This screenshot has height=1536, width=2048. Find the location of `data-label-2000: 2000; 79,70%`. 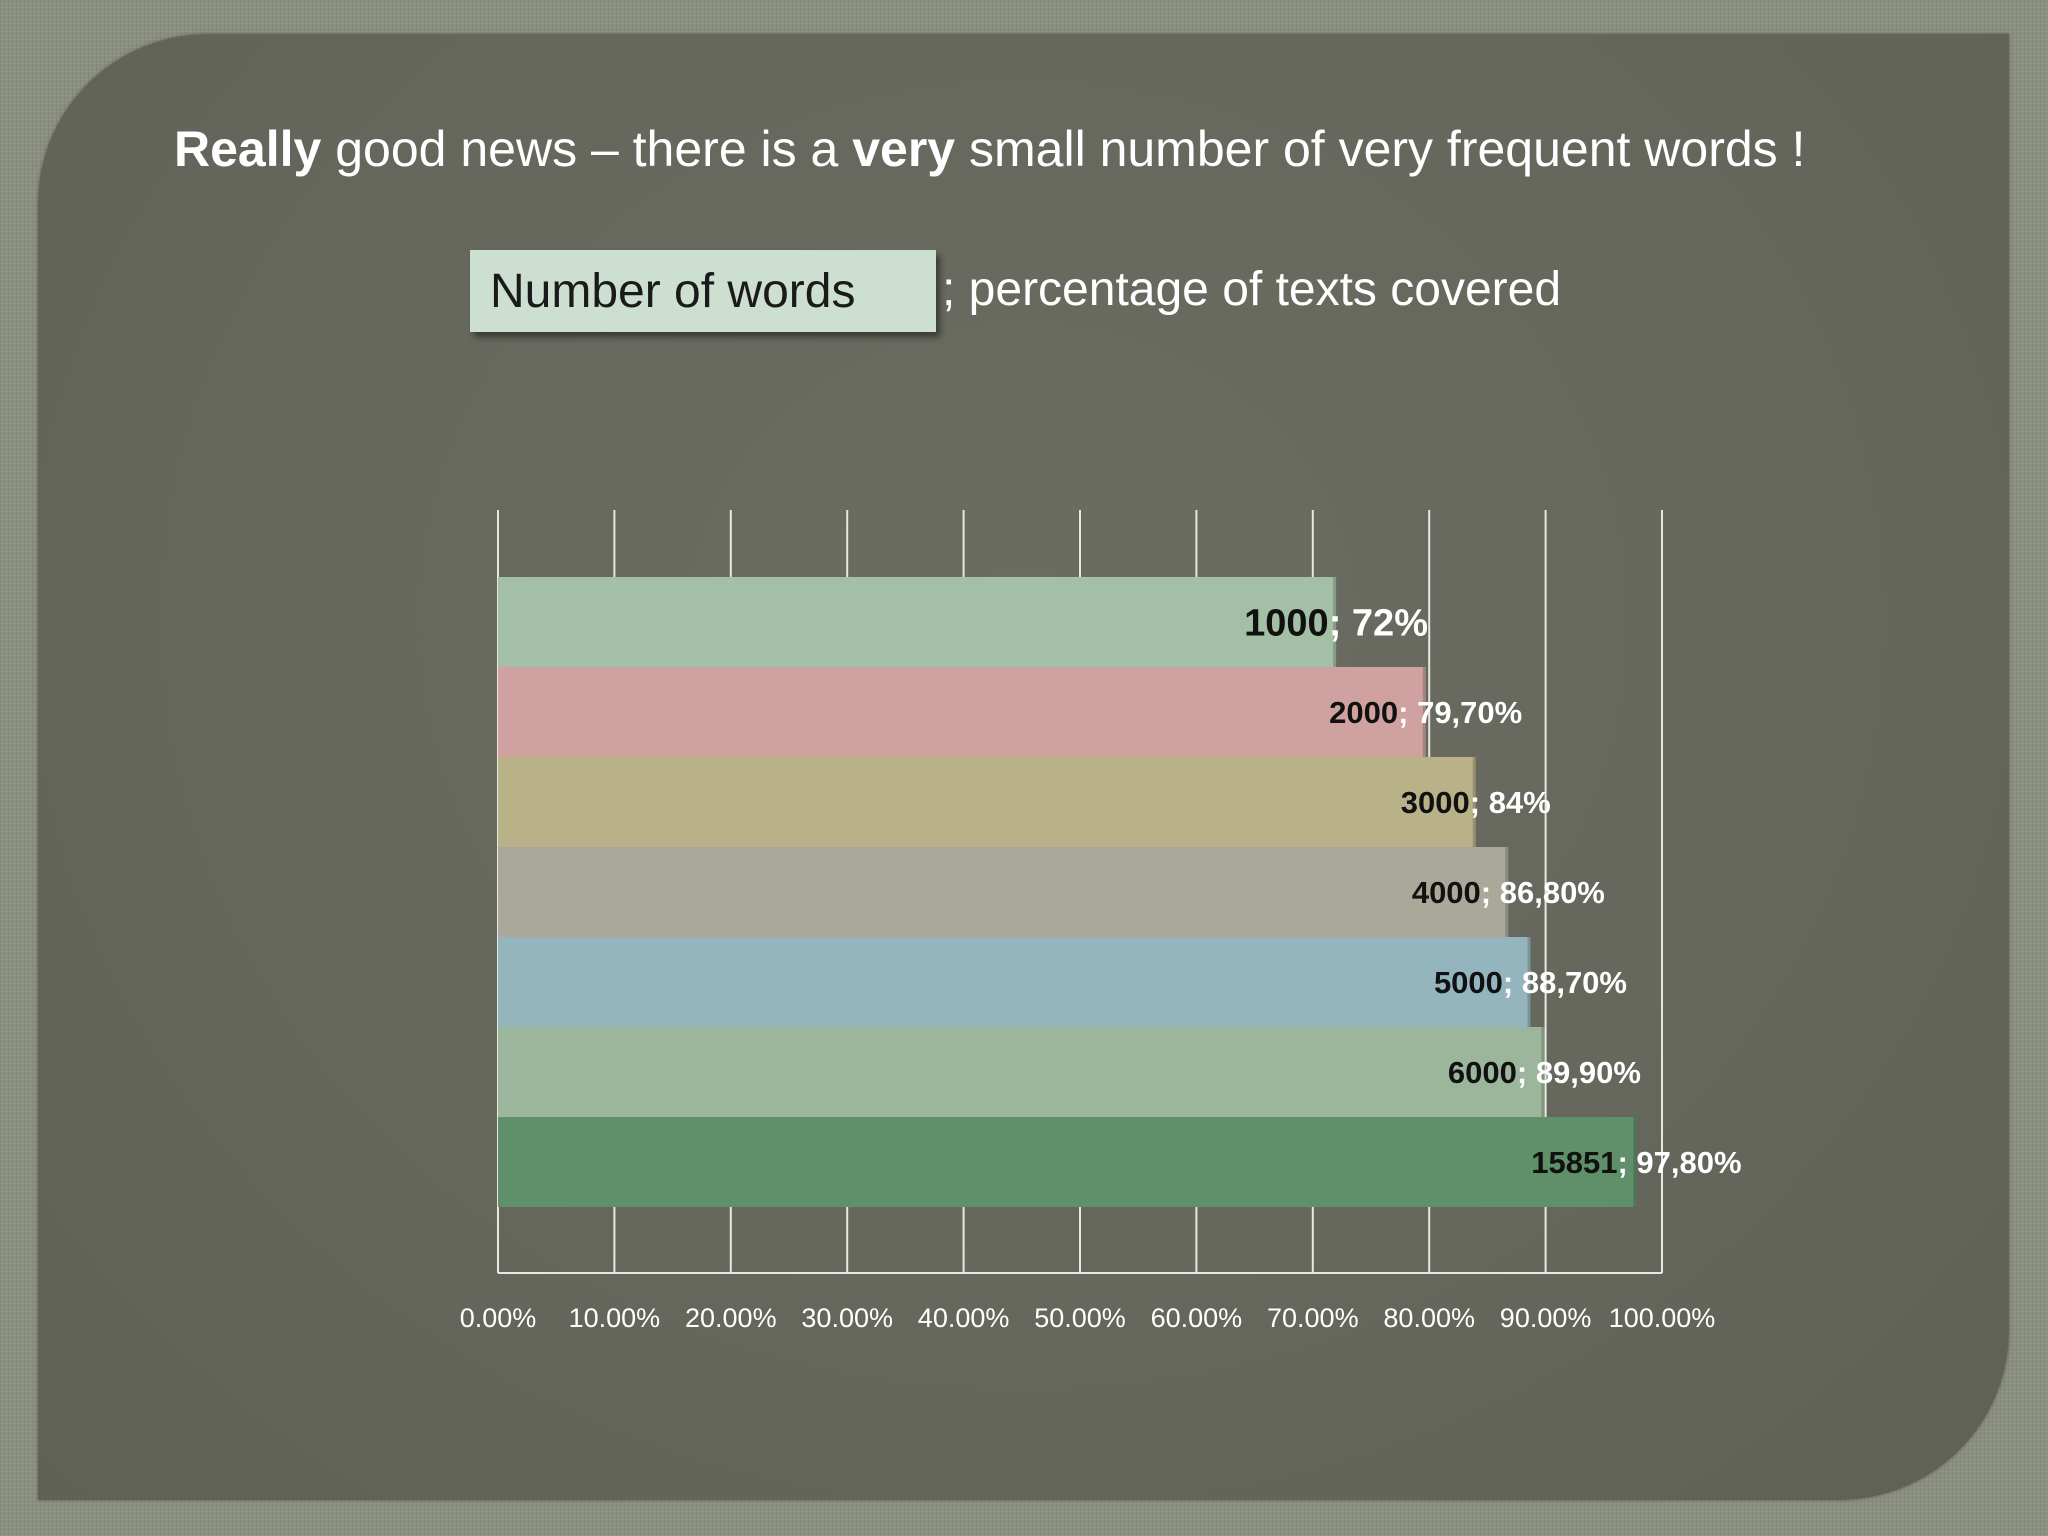

data-label-2000: 2000; 79,70% is located at coordinates (1425, 712).